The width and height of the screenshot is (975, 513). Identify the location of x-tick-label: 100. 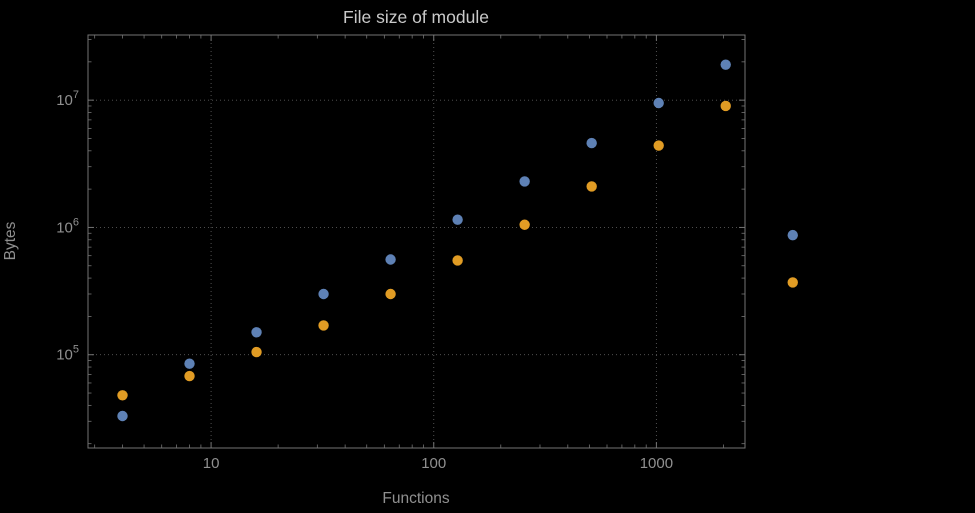
(433, 463).